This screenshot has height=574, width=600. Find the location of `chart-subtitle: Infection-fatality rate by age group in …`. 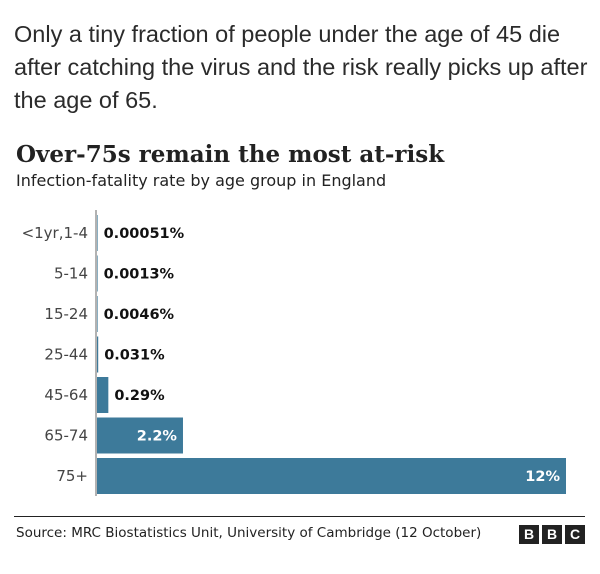

chart-subtitle: Infection-fatality rate by age group in … is located at coordinates (201, 180).